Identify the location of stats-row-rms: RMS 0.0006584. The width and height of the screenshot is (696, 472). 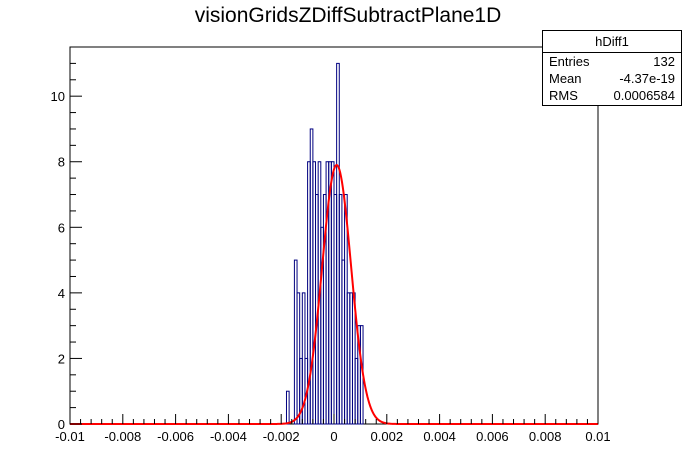
(612, 95).